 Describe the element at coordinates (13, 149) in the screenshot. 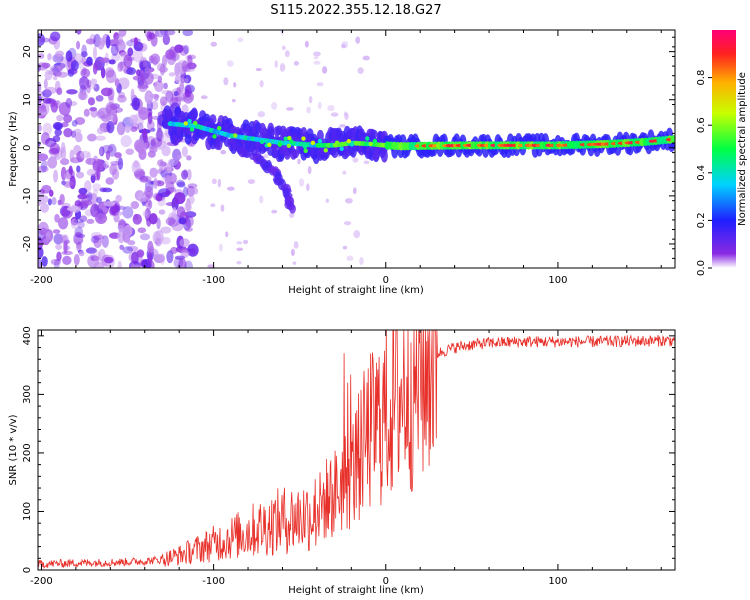

I see `spectrogram-ylabel: Frequency (Hz)` at that location.